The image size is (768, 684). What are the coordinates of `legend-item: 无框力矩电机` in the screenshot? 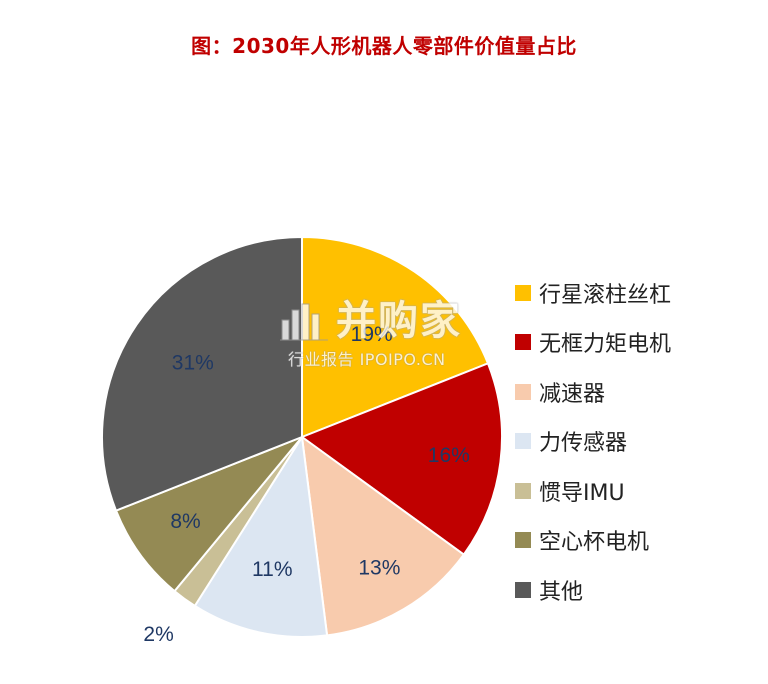 It's located at (593, 343).